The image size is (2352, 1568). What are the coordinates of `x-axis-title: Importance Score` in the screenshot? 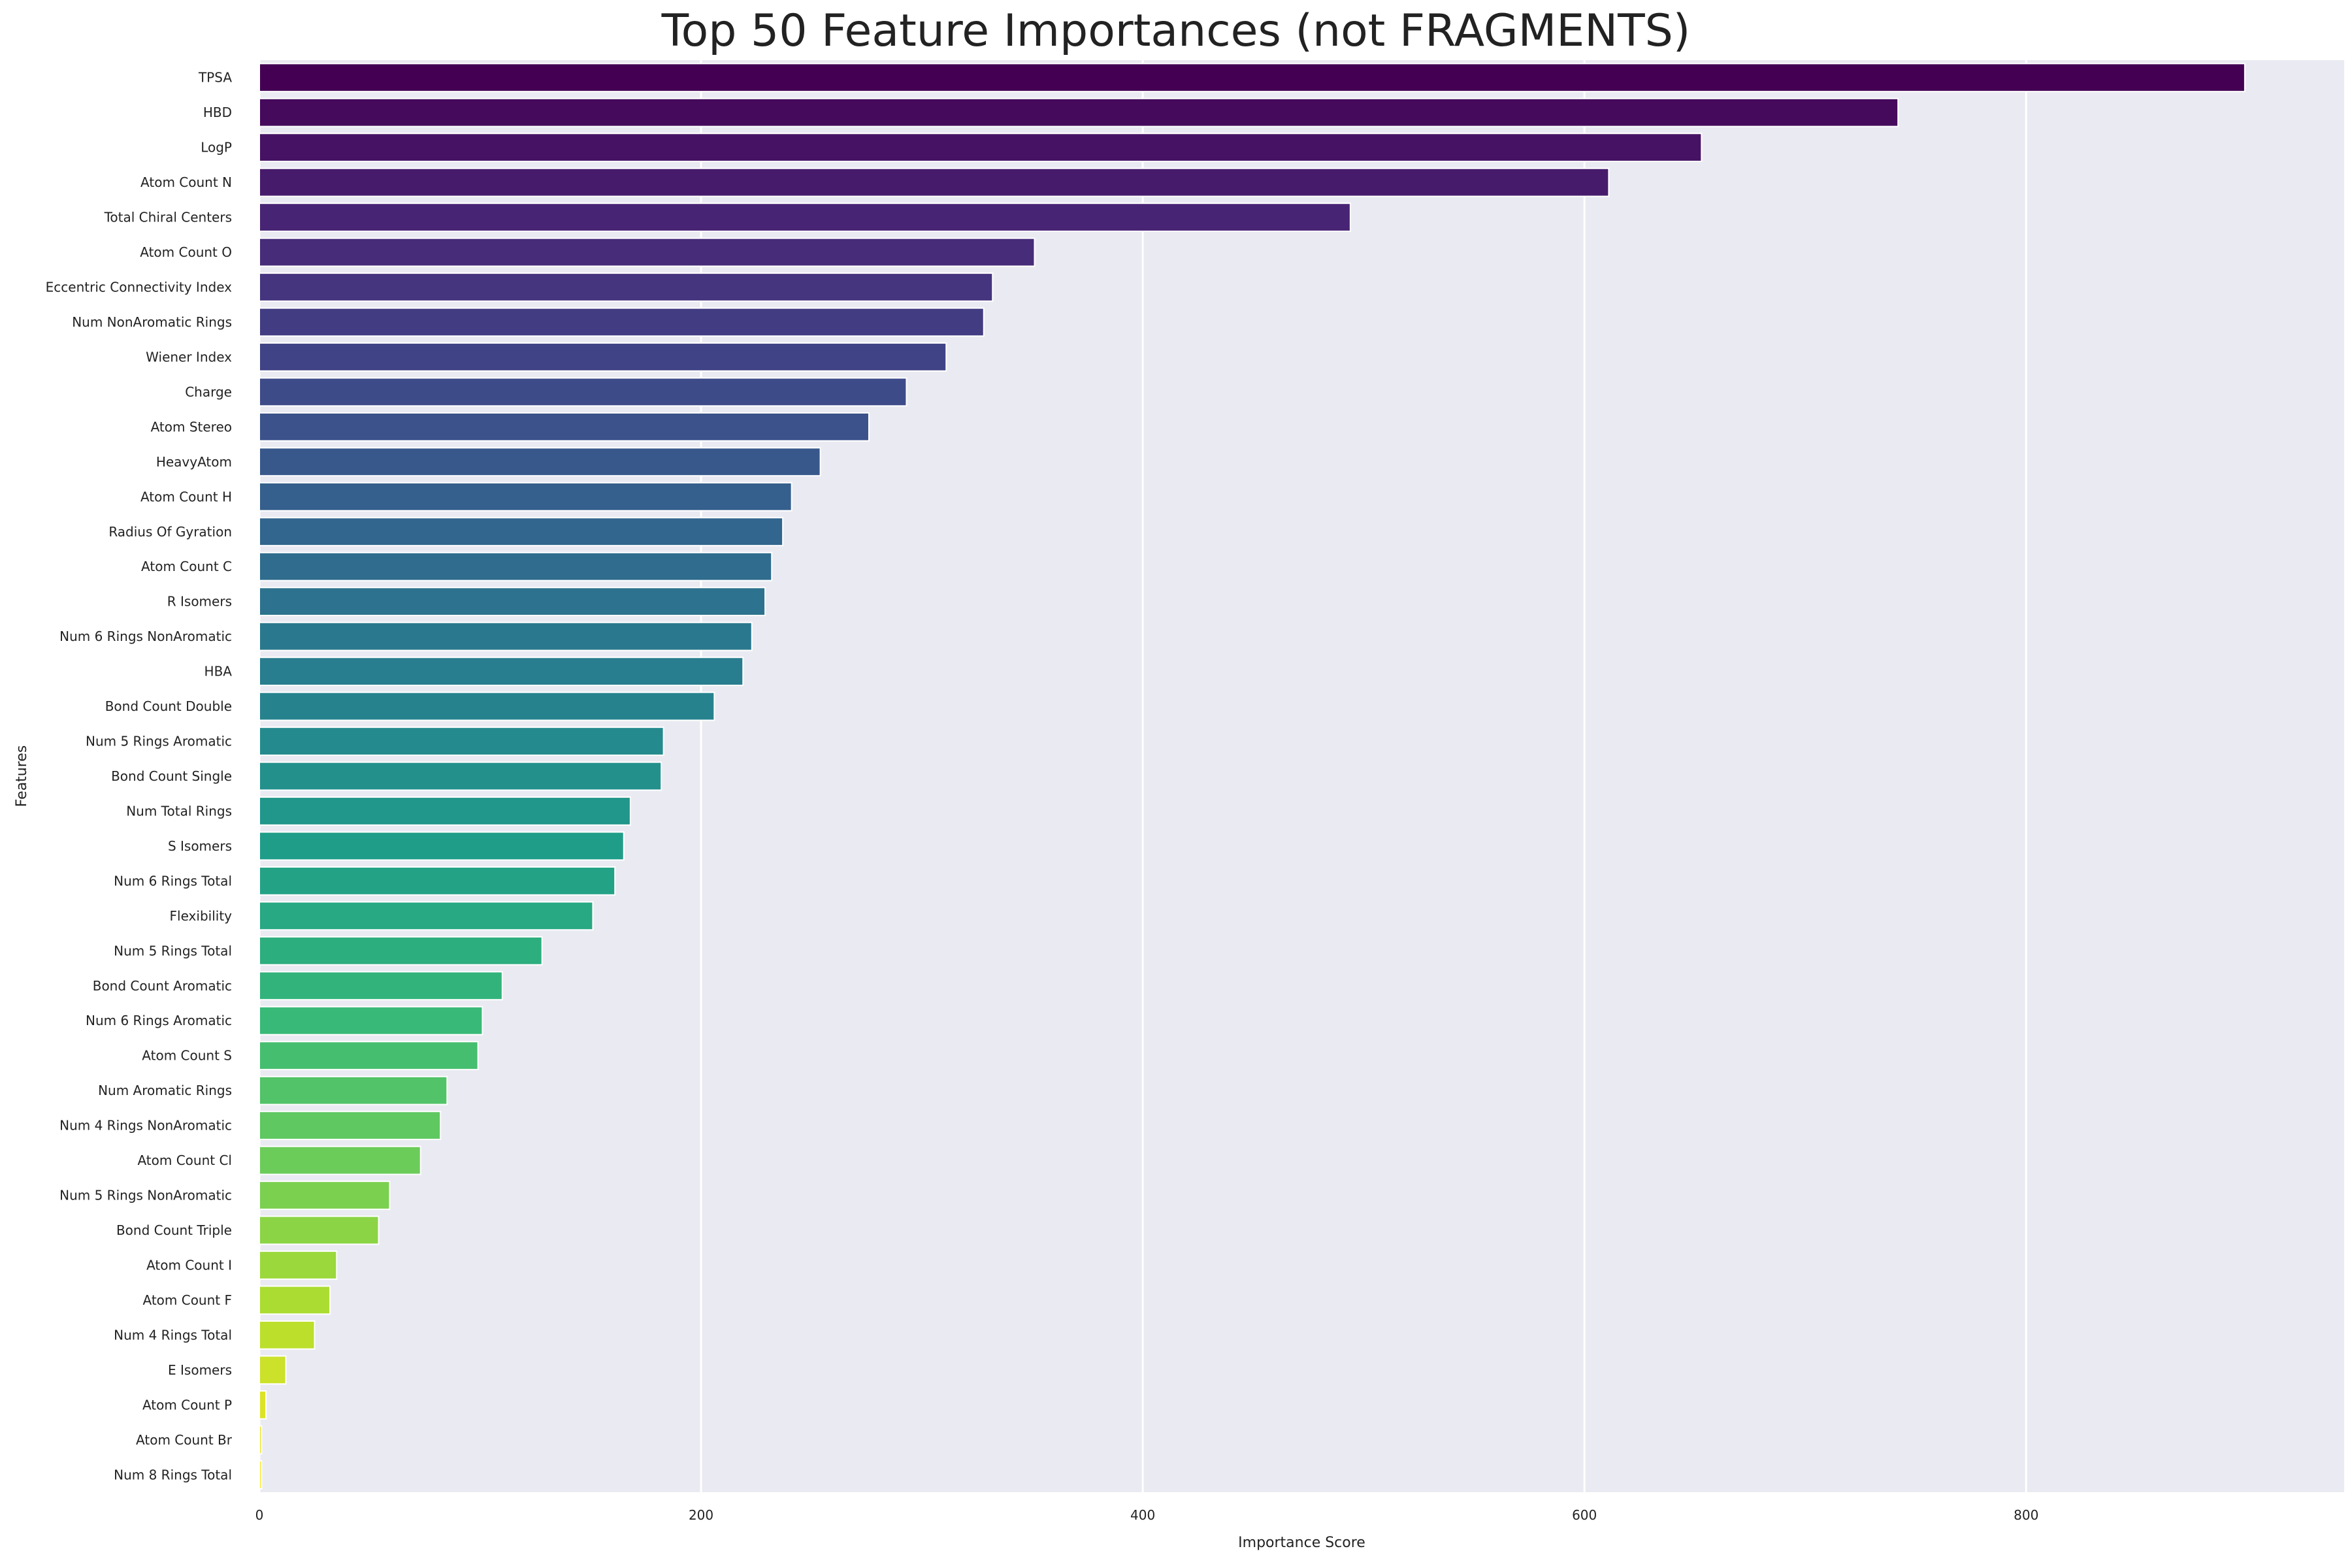 It's located at (1301, 1543).